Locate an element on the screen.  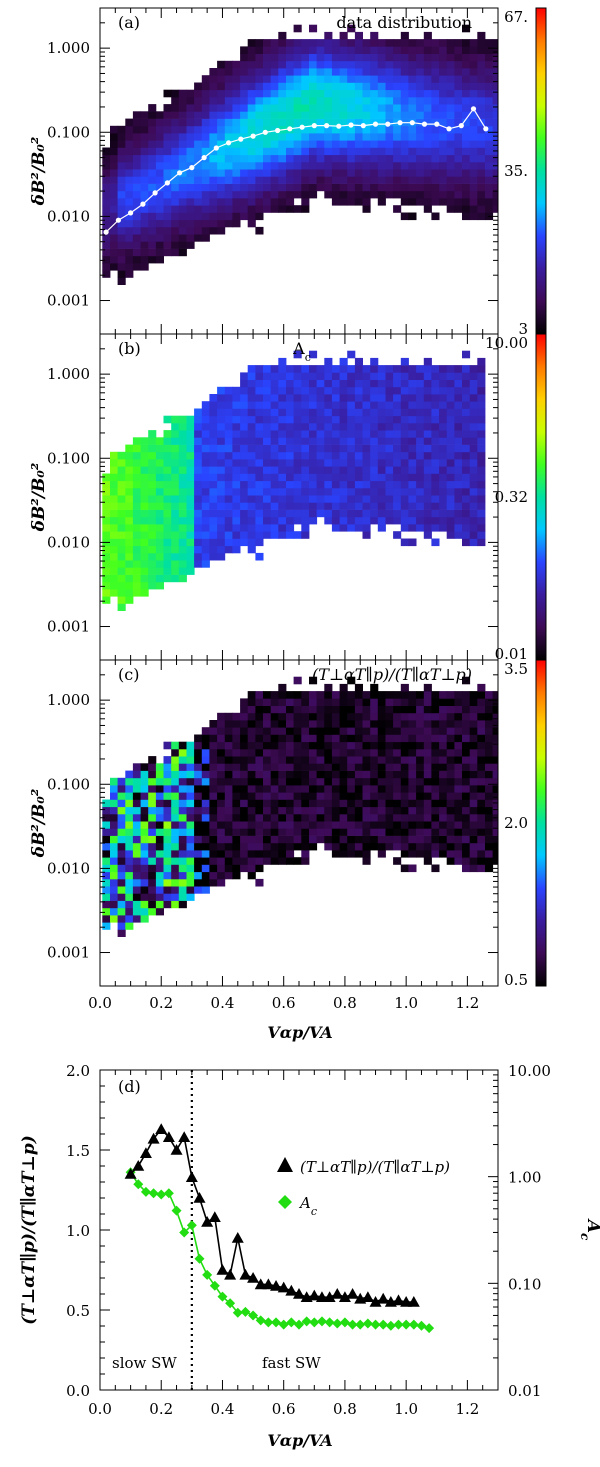
ac-point is located at coordinates (383, 1324).